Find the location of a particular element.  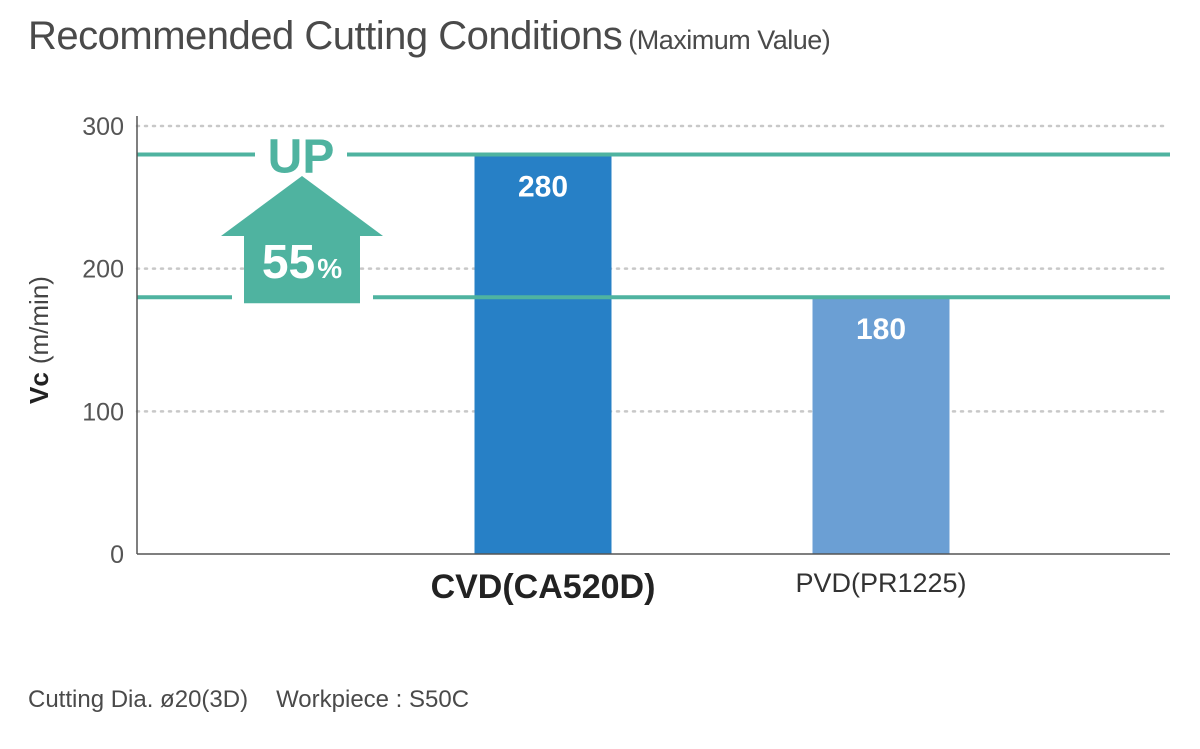

y-tick-label: 300 is located at coordinates (103, 127).